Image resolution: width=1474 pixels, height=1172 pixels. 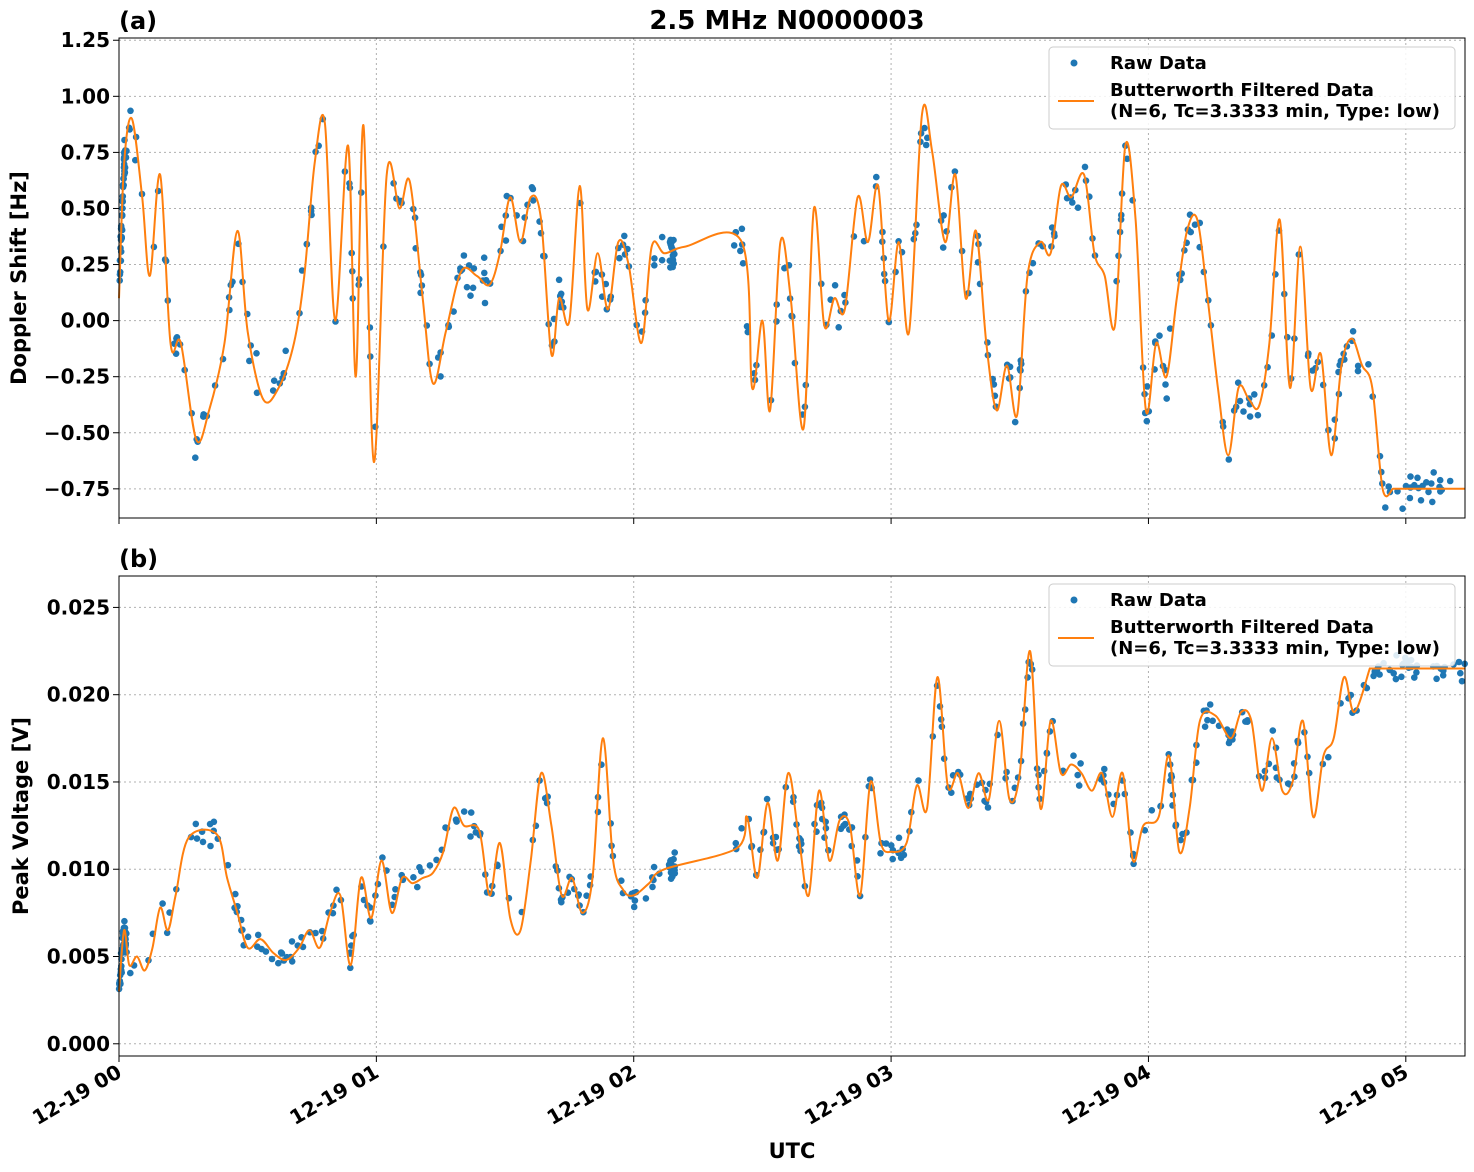 What do you see at coordinates (77, 489) in the screenshot?
I see `y-tick-label: −0.75` at bounding box center [77, 489].